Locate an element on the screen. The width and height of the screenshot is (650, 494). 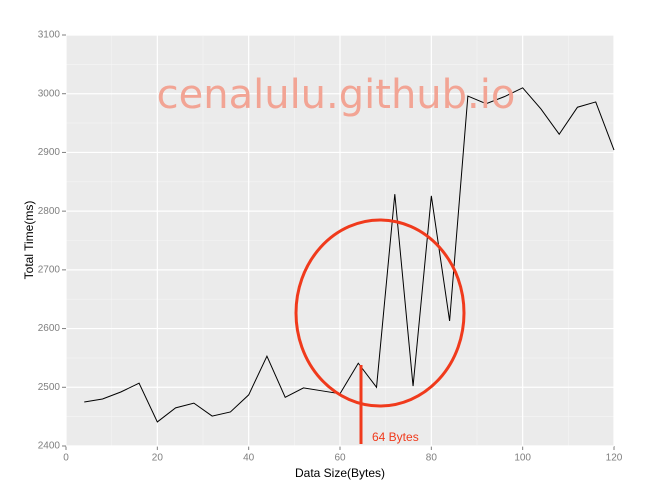
y-tick-label: 3000 is located at coordinates (49, 93).